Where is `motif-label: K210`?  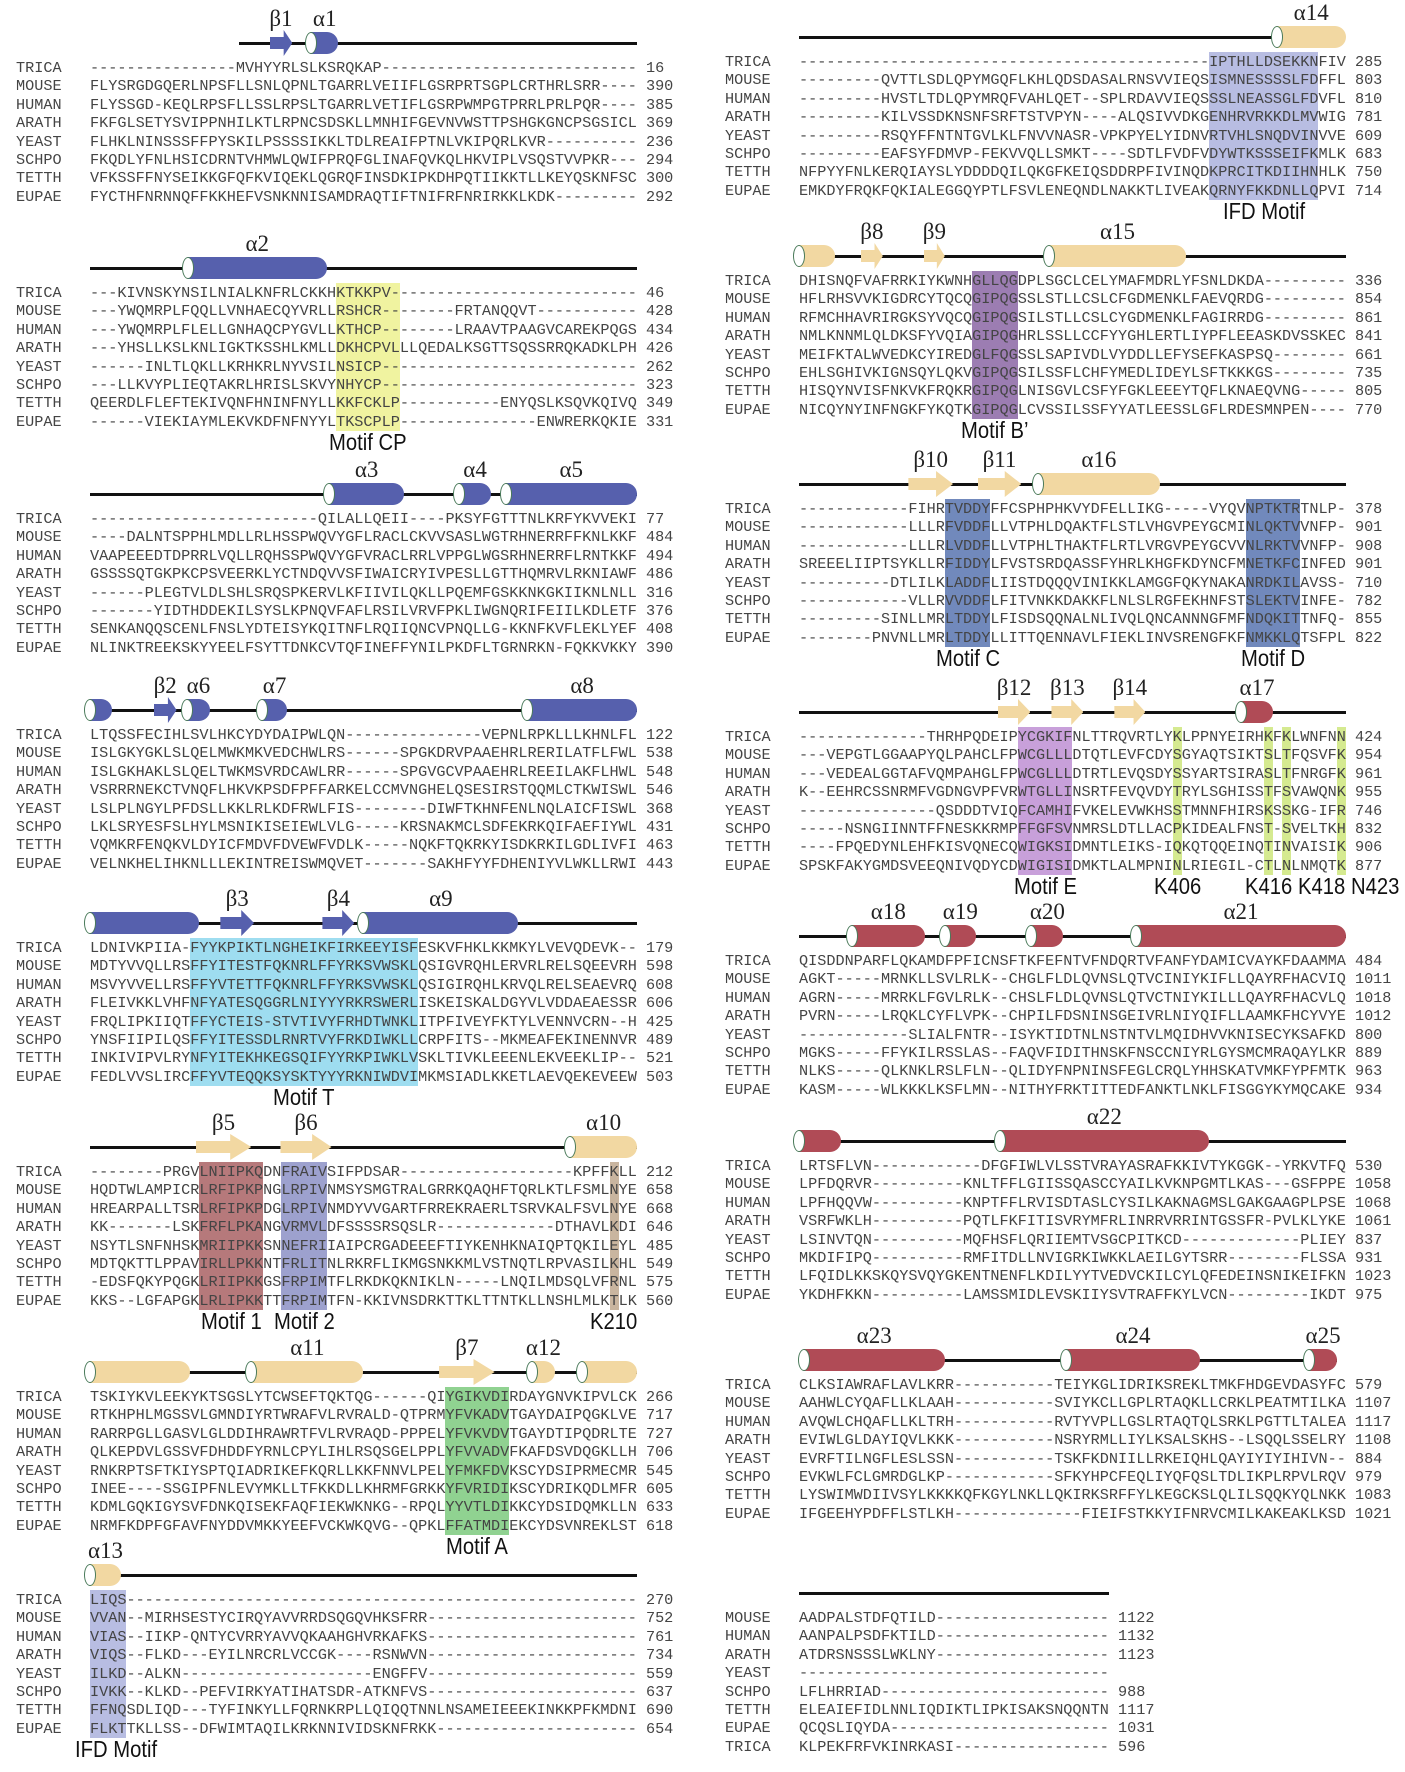 motif-label: K210 is located at coordinates (614, 1321).